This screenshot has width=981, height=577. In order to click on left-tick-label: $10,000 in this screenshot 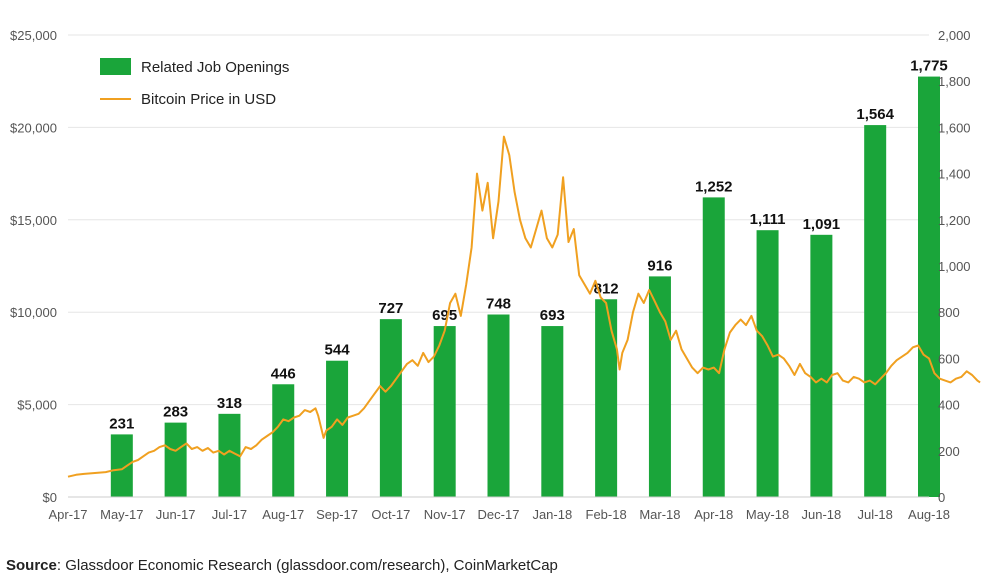, I will do `click(33, 312)`.